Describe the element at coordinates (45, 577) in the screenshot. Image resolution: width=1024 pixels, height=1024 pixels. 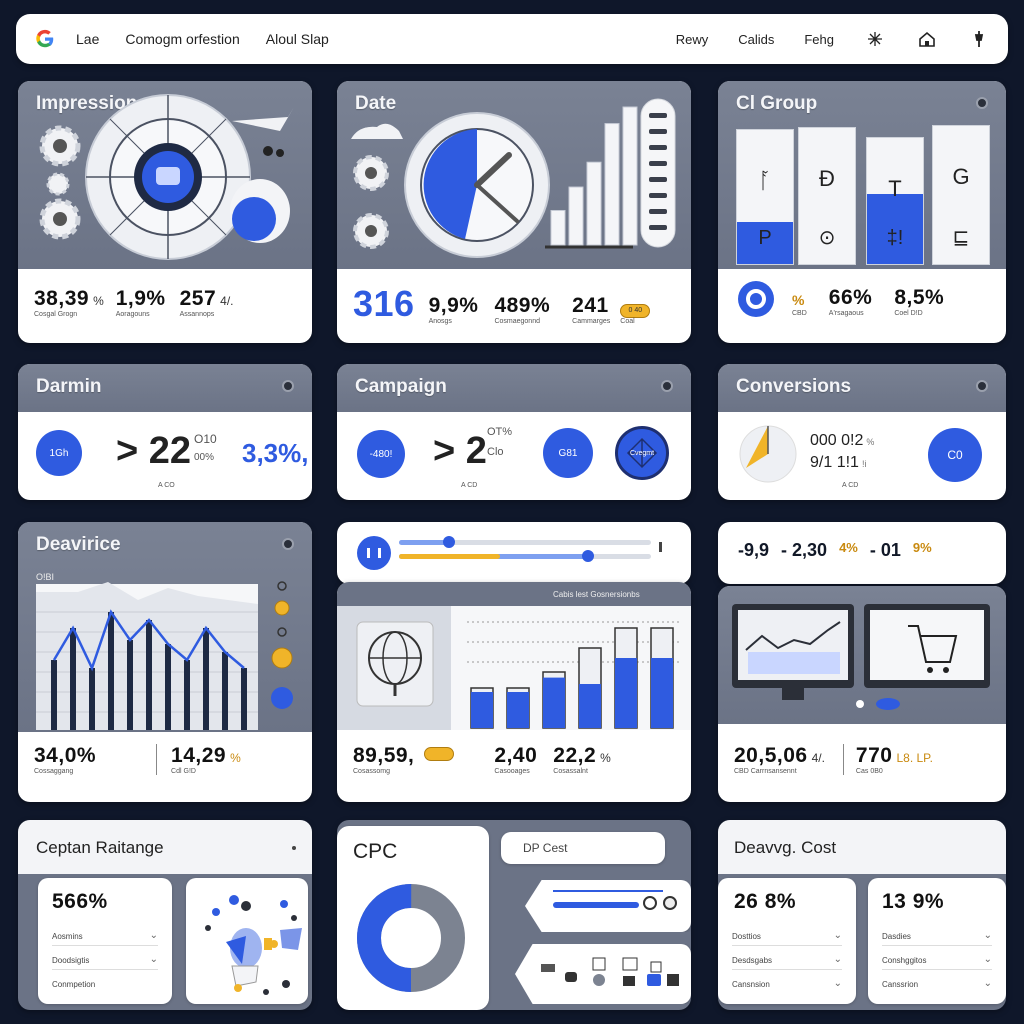
I see `devirice-axis-label: O!BI` at that location.